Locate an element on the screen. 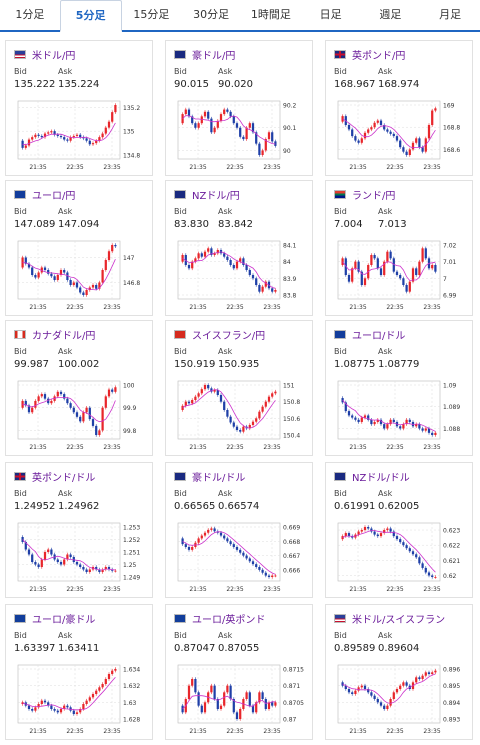 The height and width of the screenshot is (745, 480). bid-label: Bid is located at coordinates (20, 493).